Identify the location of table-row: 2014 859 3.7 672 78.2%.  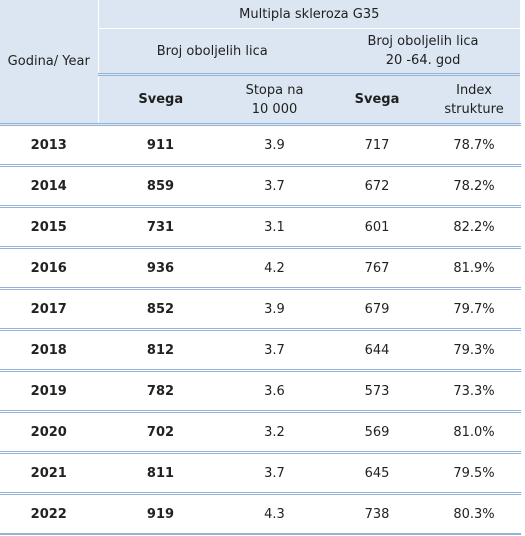
(260, 186).